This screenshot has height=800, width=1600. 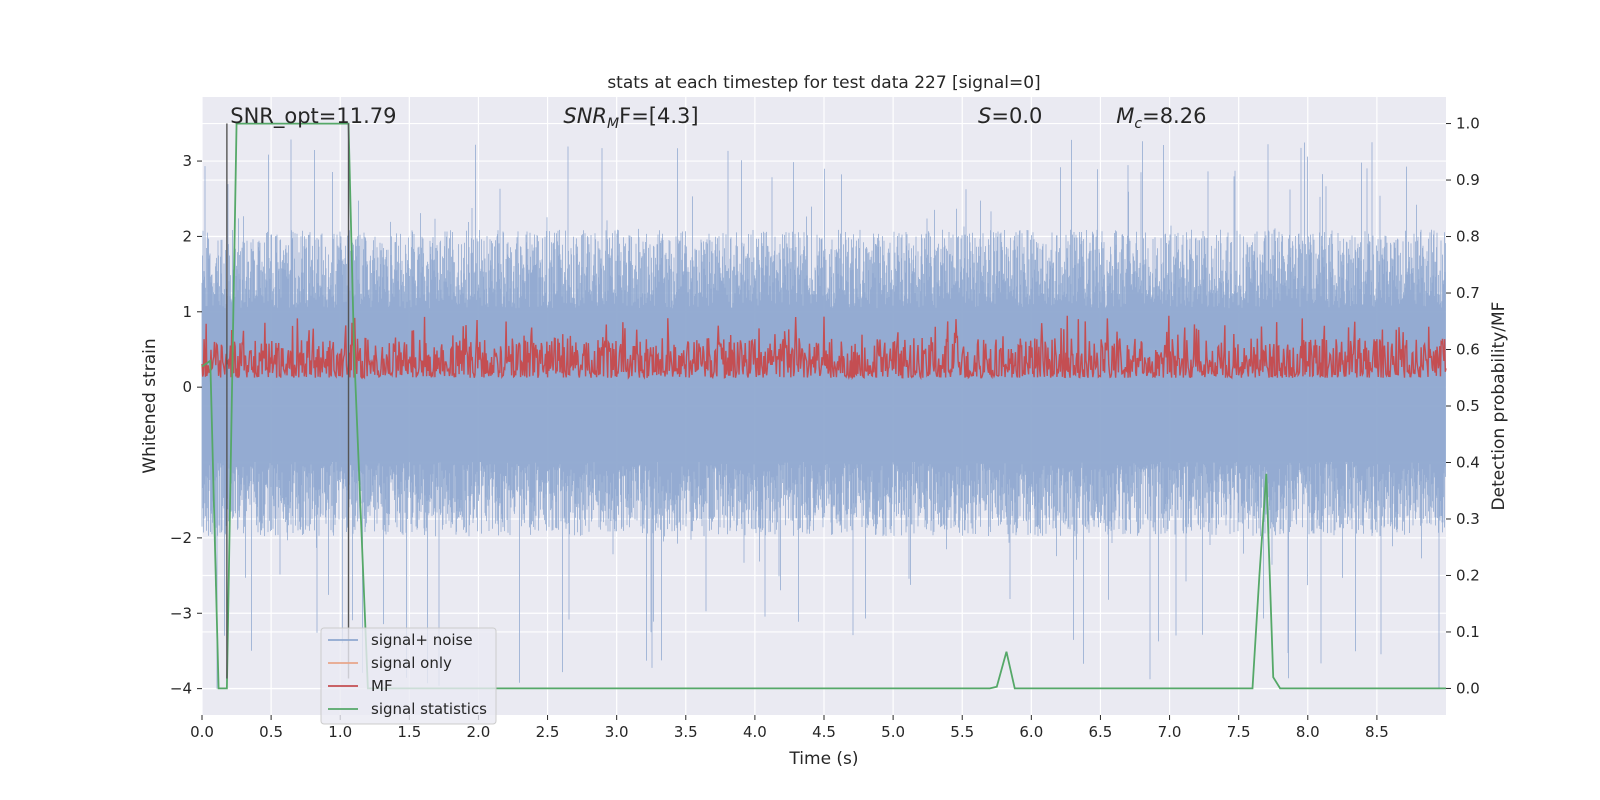 I want to click on x-tick-label: 4.5, so click(x=824, y=732).